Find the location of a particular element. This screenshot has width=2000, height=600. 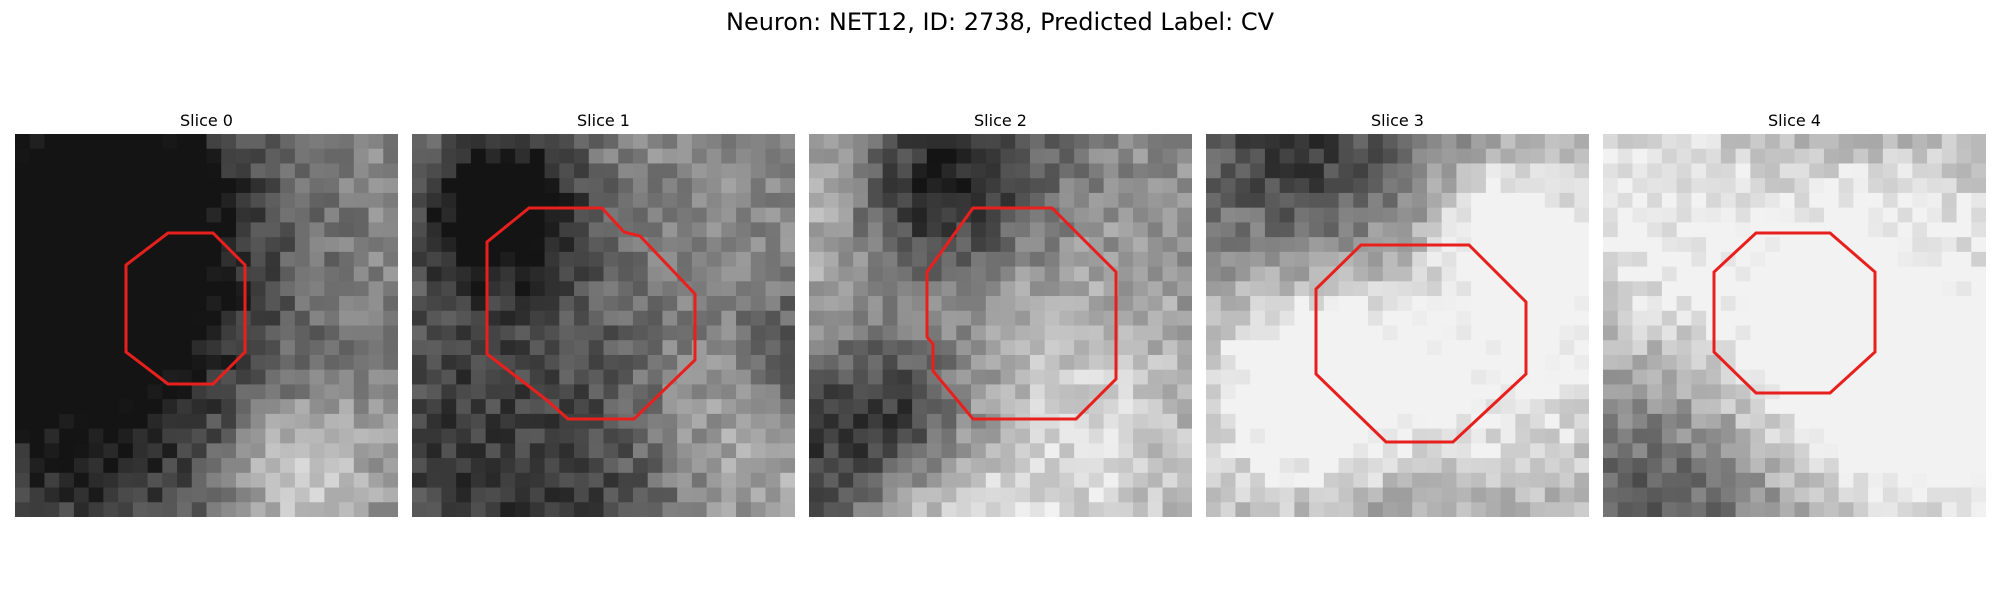

slice-panel-2: Slice 2 is located at coordinates (1000, 313).